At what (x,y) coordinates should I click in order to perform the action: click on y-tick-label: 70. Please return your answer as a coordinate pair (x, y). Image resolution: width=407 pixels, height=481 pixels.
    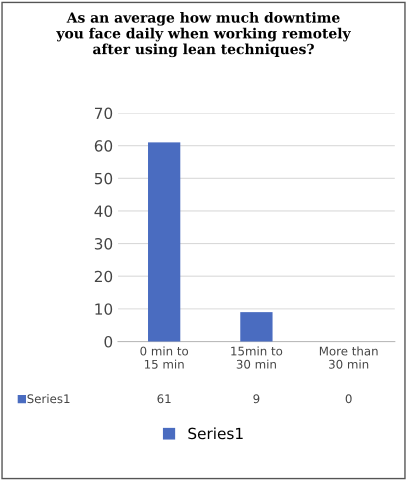
    Looking at the image, I should click on (103, 114).